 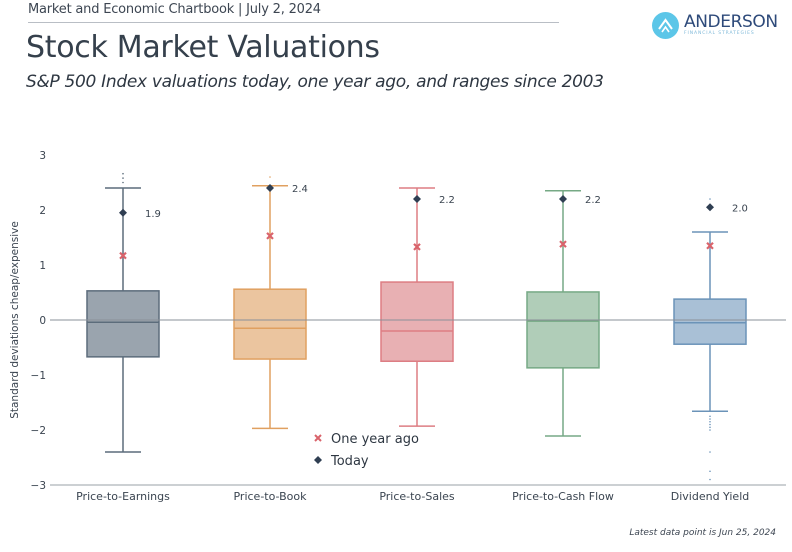 I want to click on header-divider, so click(x=293, y=22).